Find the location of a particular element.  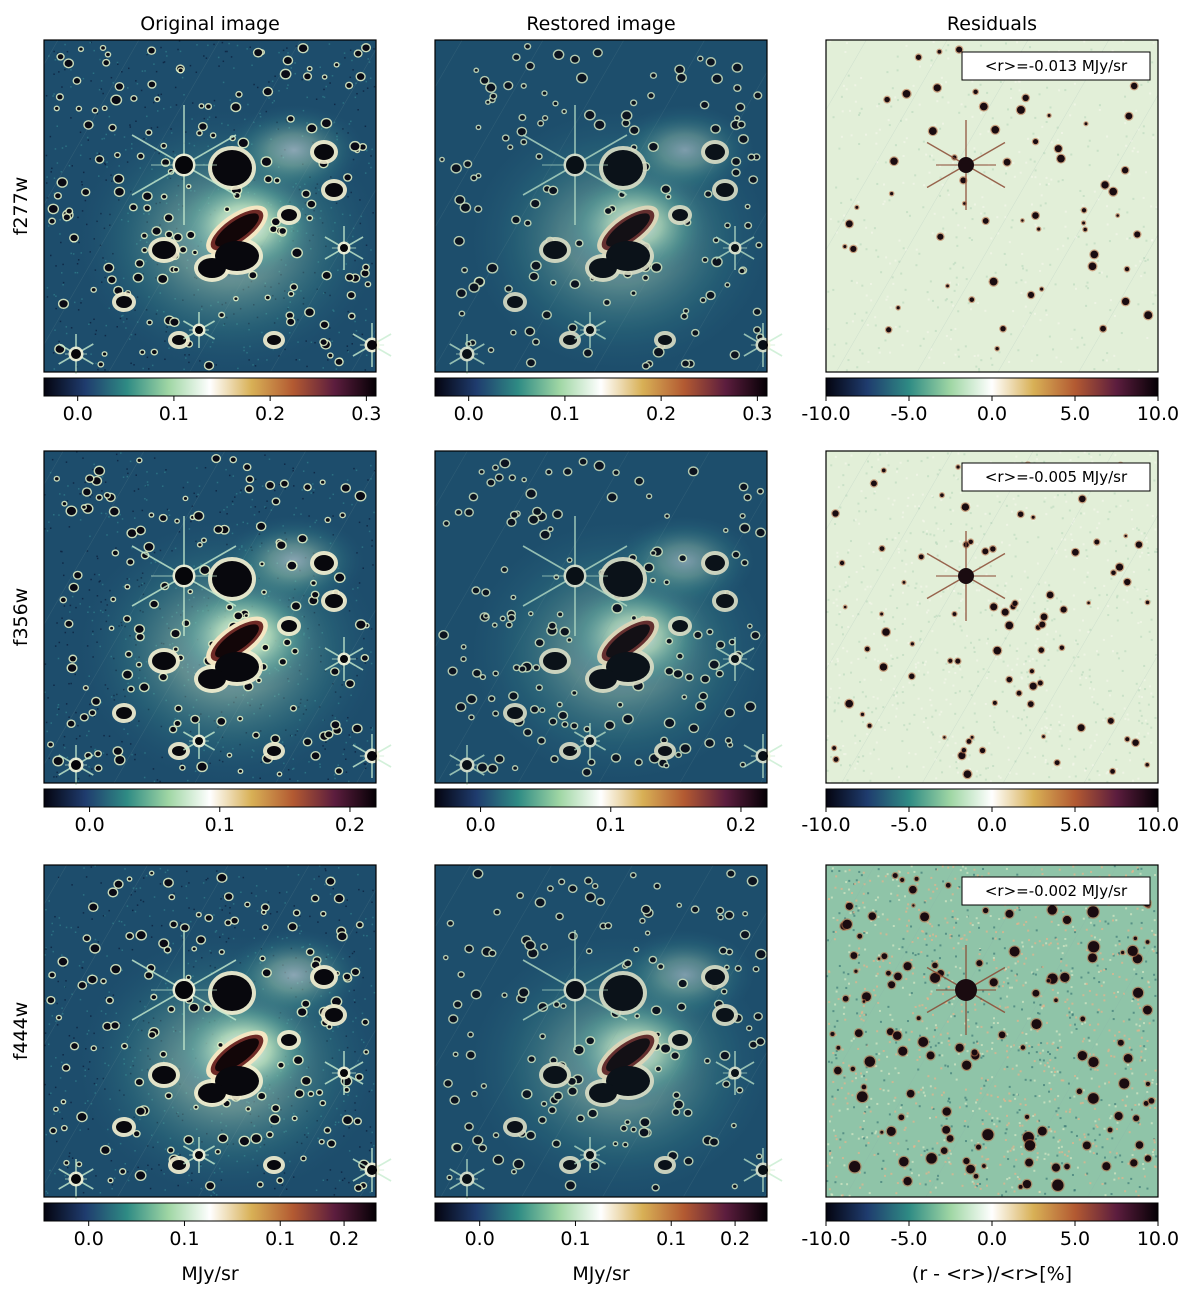

residual-annotation: <r>=-0.005 MJy/sr is located at coordinates (1056, 477).